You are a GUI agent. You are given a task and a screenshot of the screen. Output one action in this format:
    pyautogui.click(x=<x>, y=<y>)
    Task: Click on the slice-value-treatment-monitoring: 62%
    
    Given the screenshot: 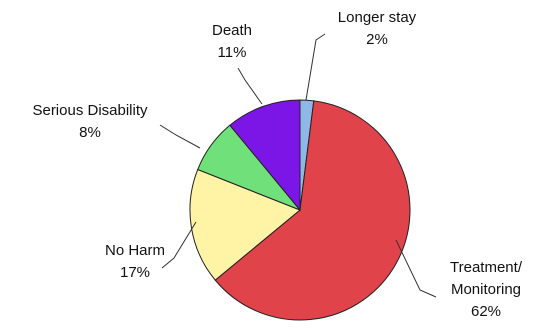 What is the action you would take?
    pyautogui.click(x=486, y=311)
    